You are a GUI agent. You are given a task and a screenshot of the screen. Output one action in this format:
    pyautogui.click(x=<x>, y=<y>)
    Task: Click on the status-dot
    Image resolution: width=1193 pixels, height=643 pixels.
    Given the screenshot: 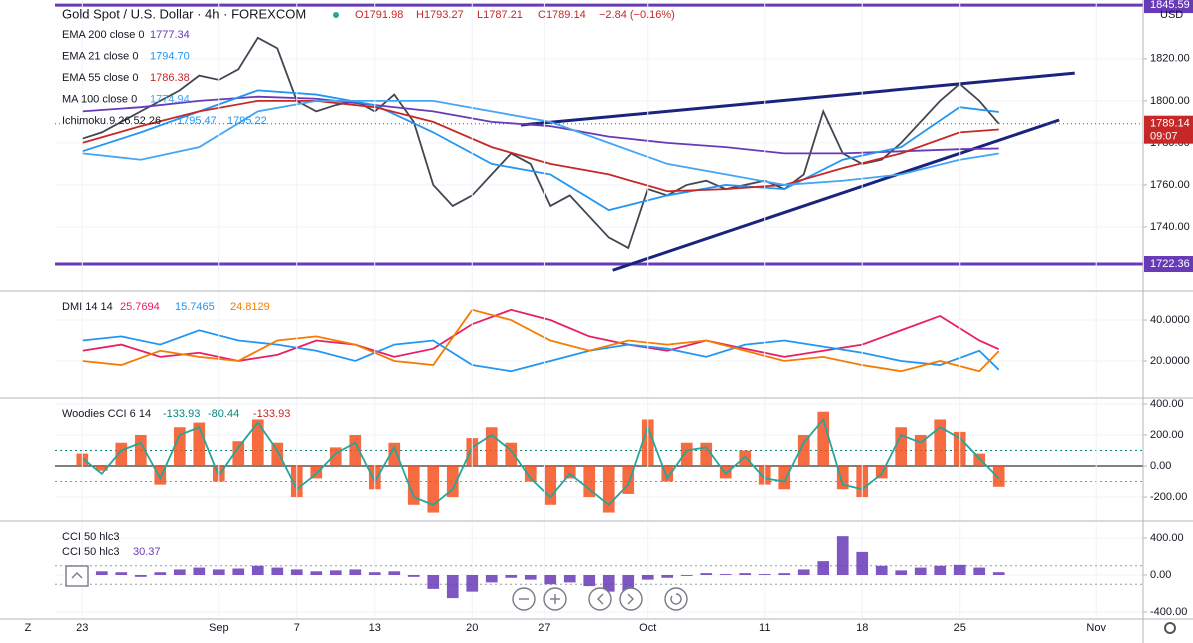 What is the action you would take?
    pyautogui.click(x=336, y=15)
    